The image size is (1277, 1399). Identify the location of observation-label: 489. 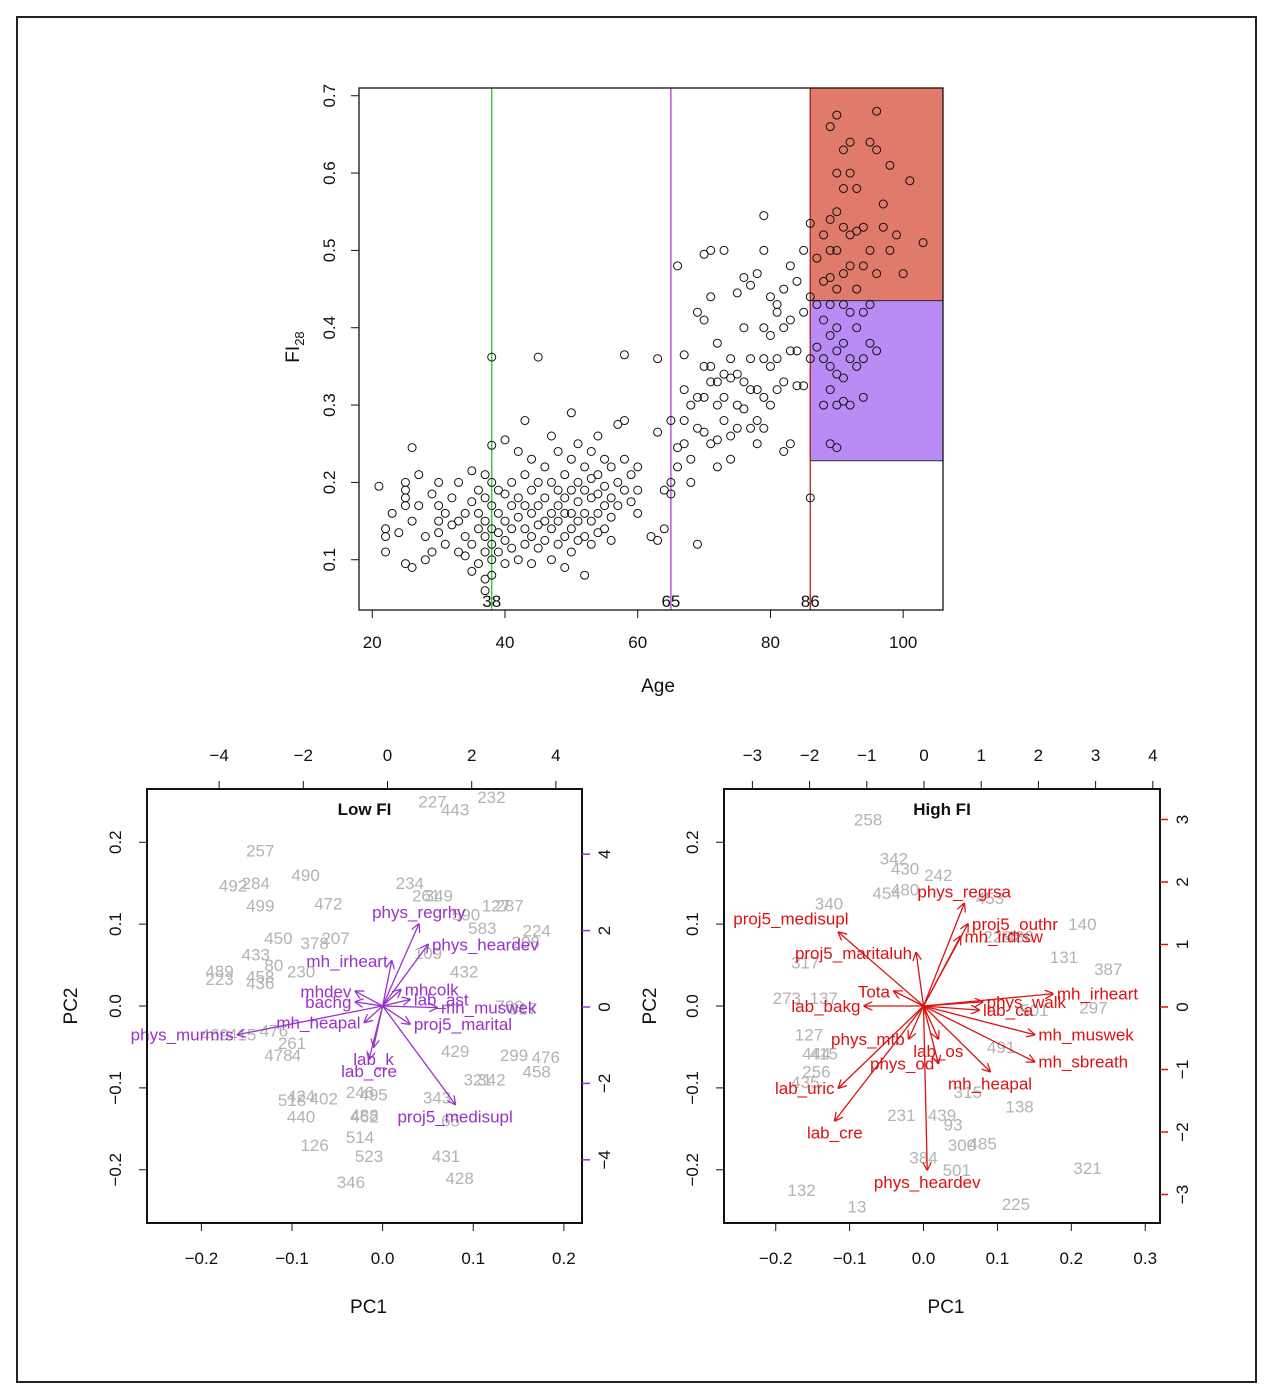
(219, 971).